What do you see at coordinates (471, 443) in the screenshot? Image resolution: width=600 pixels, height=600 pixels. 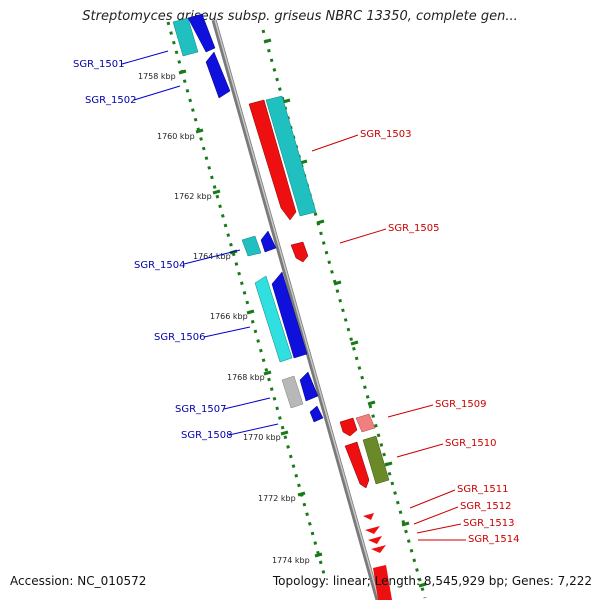 I see `gene-label-sgr-1510: SGR_1510` at bounding box center [471, 443].